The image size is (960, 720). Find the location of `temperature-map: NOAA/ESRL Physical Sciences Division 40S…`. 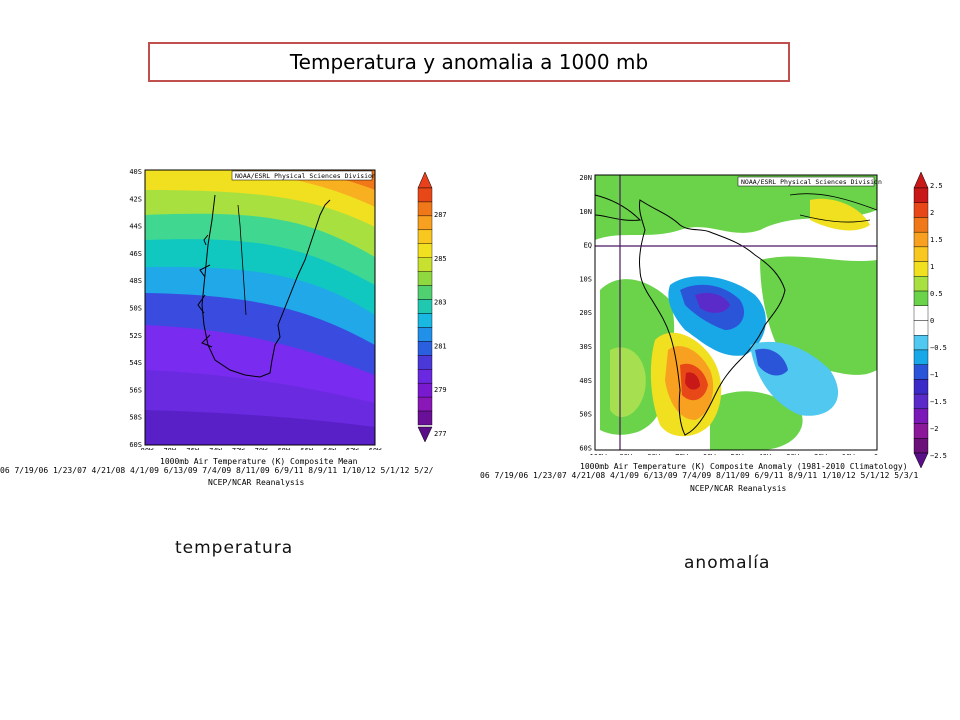

temperature-map: NOAA/ESRL Physical Sciences Division 40S… is located at coordinates (255, 309).